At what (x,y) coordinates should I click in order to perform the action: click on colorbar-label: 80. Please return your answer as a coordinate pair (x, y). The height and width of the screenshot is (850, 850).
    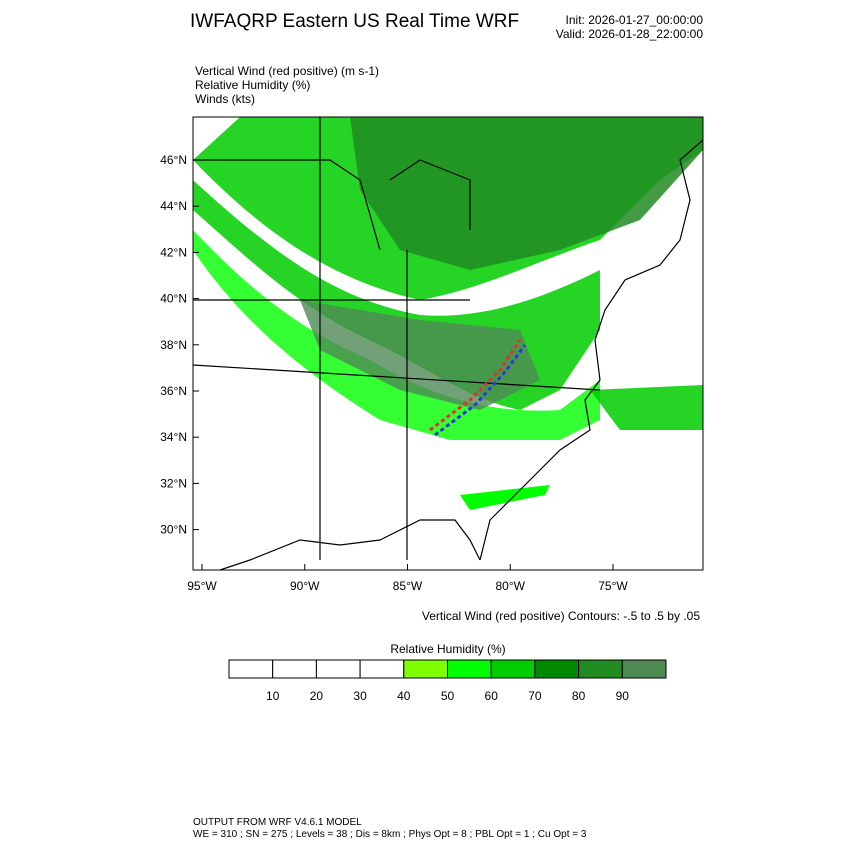
    Looking at the image, I should click on (579, 696).